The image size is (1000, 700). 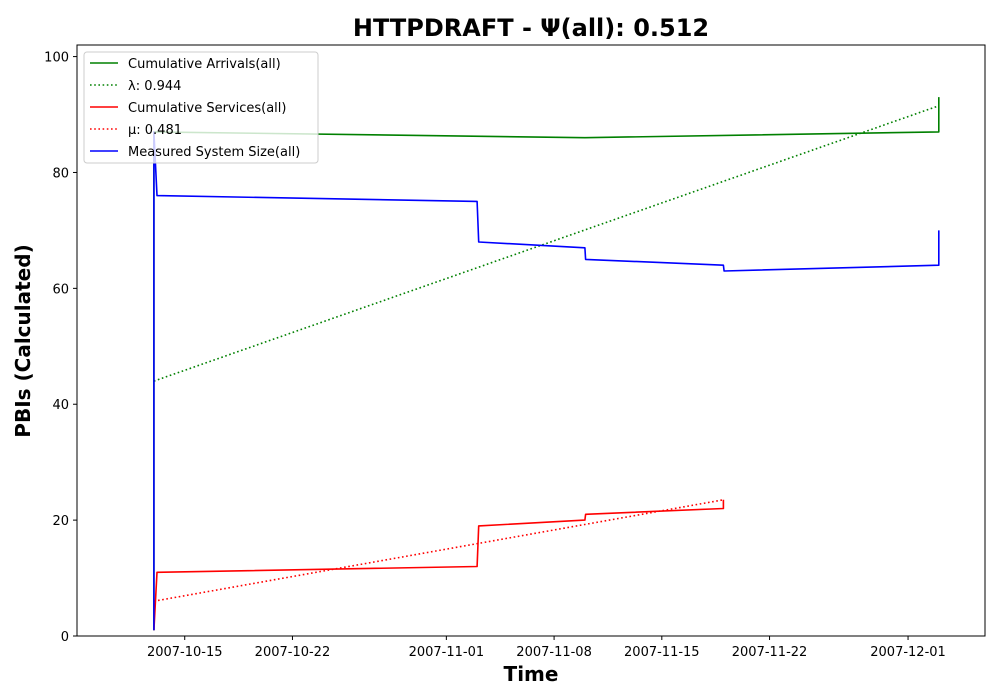 What do you see at coordinates (531, 674) in the screenshot?
I see `x-axis-title: Time` at bounding box center [531, 674].